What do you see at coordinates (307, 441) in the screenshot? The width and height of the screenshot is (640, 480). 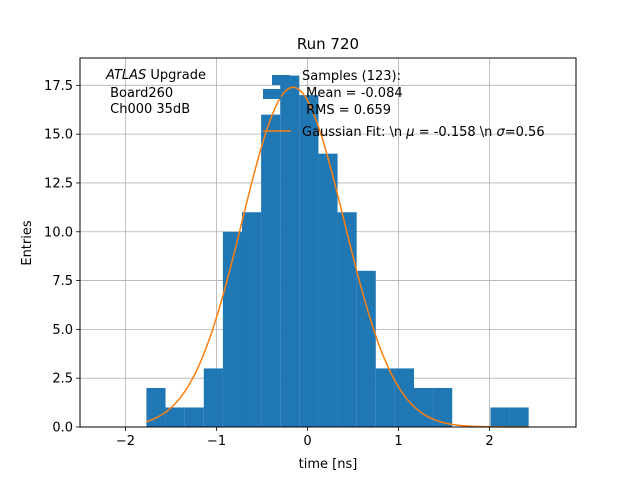 I see `x-tick-label-2: 0` at bounding box center [307, 441].